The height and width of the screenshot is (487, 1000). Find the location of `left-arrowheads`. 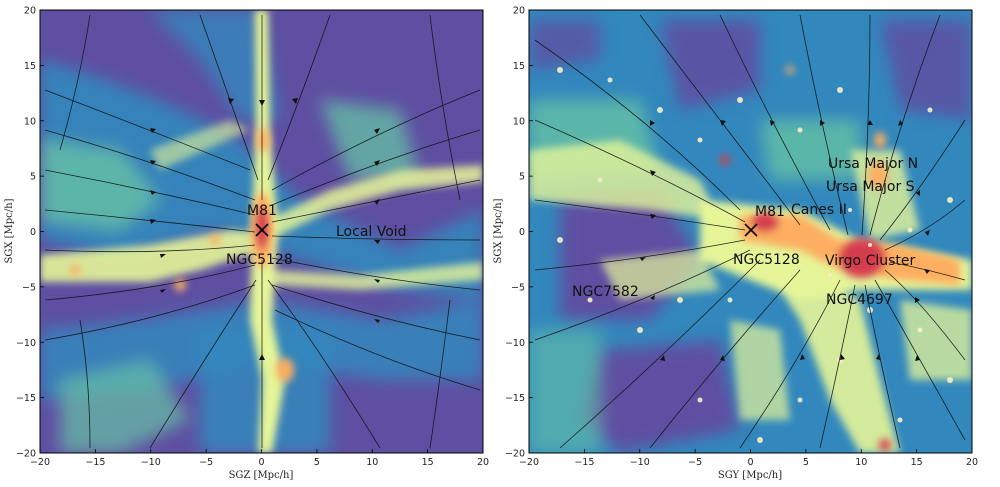

left-arrowheads is located at coordinates (265, 229).